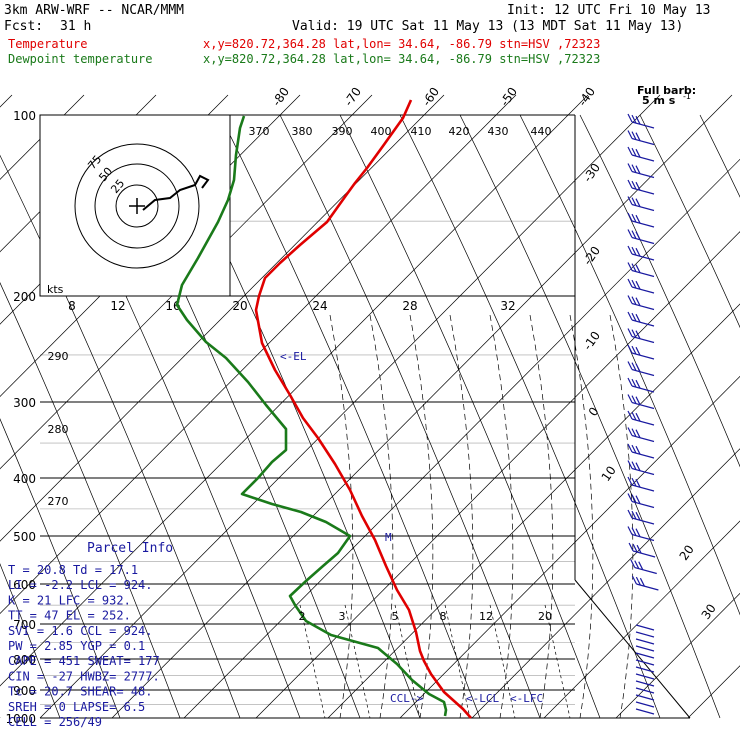 This screenshot has height=740, width=740. Describe the element at coordinates (94, 10) in the screenshot. I see `model-title: 3km ARW-WRF -- NCAR/MMM` at that location.